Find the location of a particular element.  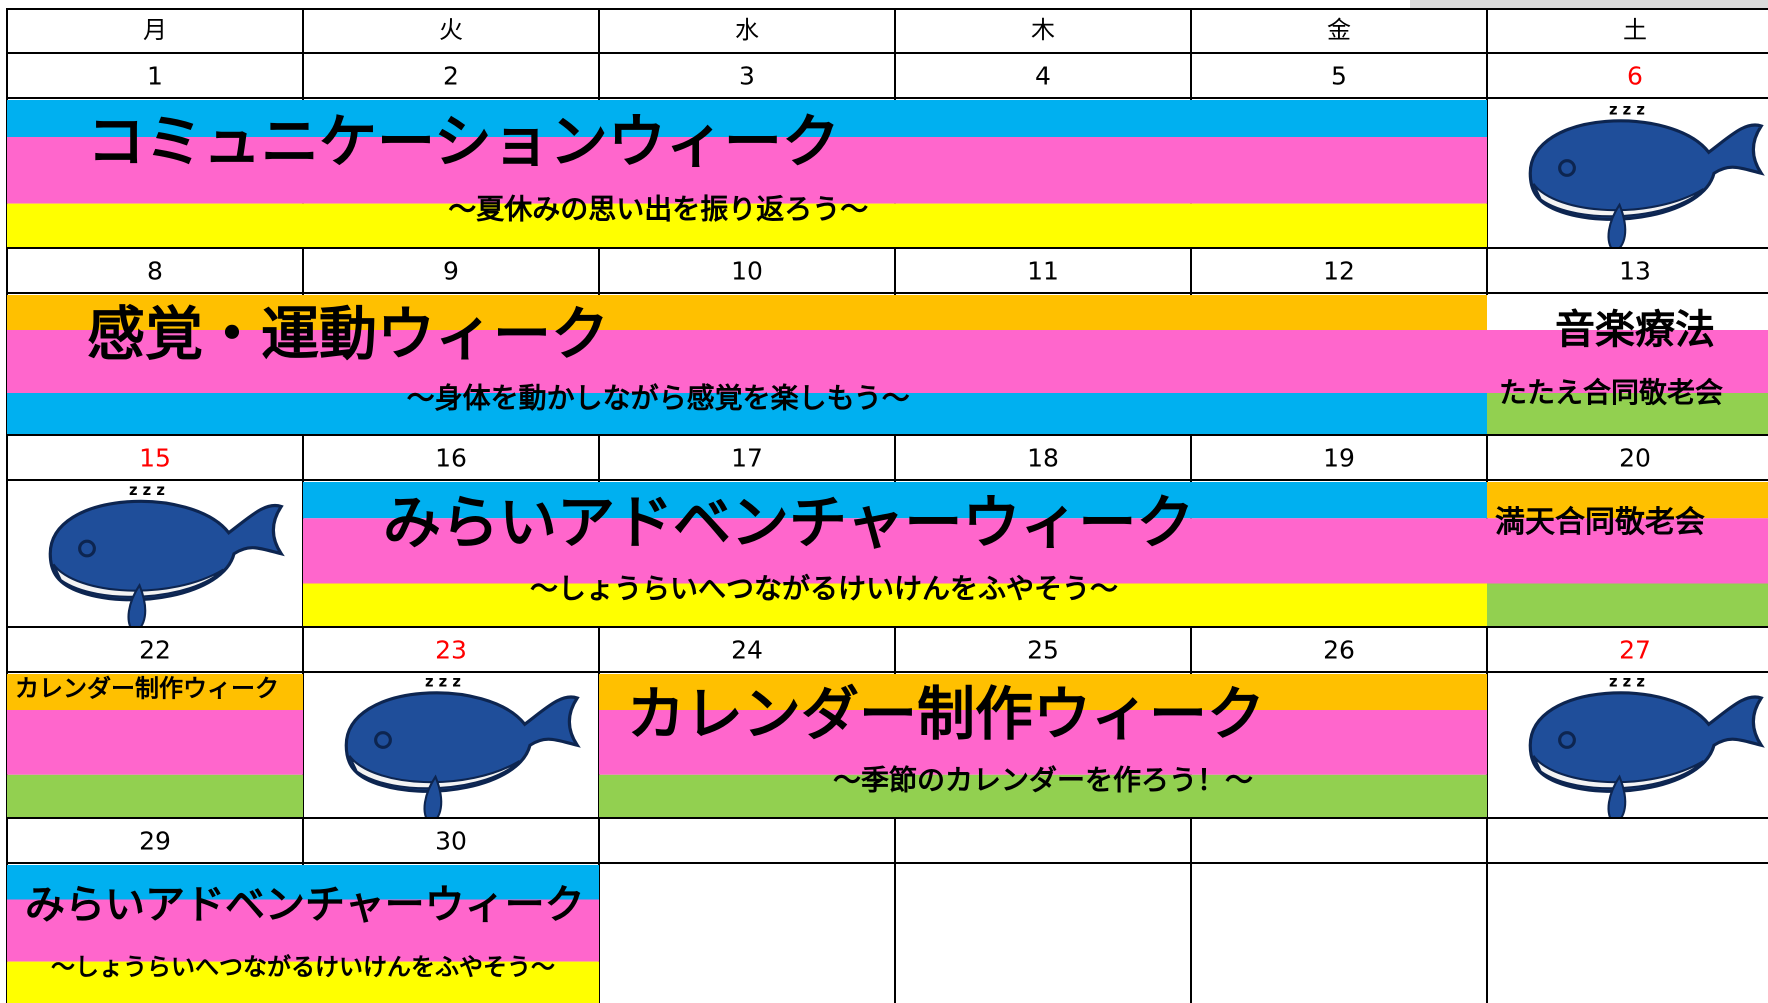

date-label: 18 is located at coordinates (1043, 458).